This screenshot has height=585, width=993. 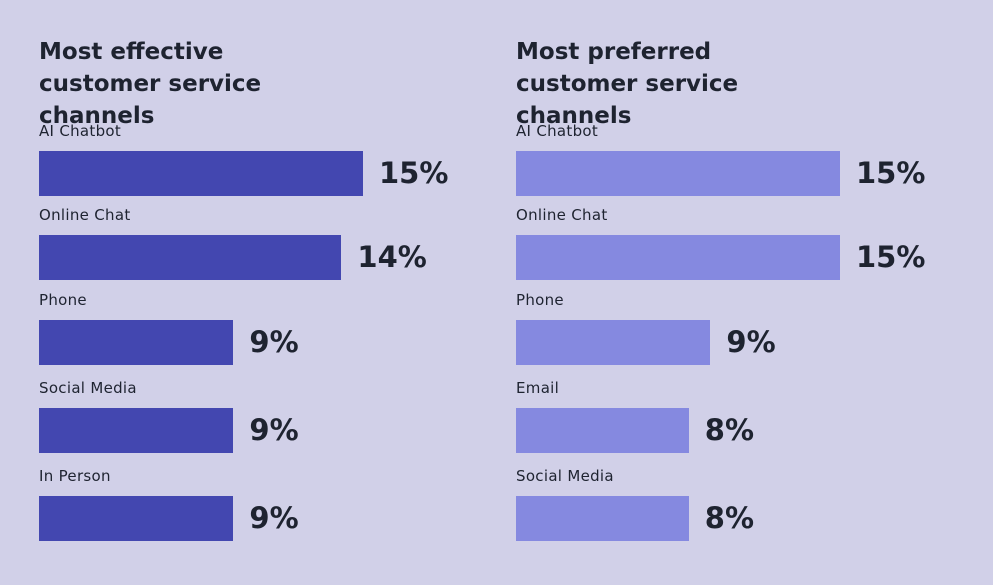 What do you see at coordinates (75, 476) in the screenshot?
I see `category-label: In Person` at bounding box center [75, 476].